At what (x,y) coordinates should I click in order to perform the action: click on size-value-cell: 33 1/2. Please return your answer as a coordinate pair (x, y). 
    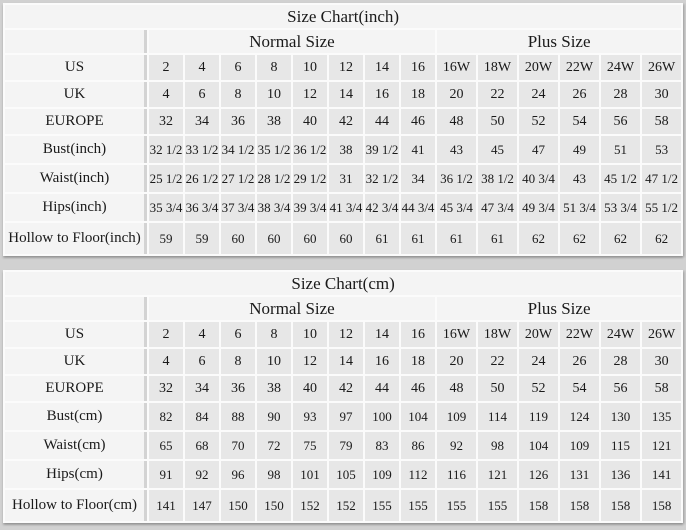
    Looking at the image, I should click on (202, 149).